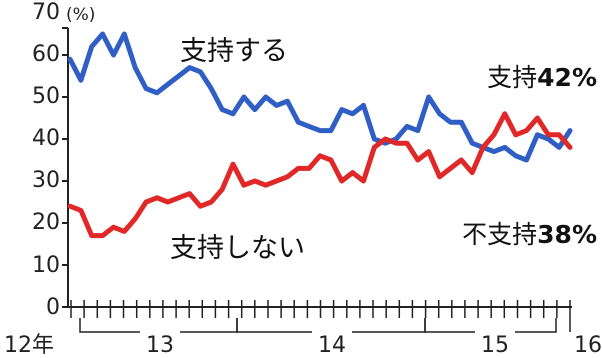 Image resolution: width=602 pixels, height=358 pixels. Describe the element at coordinates (46, 12) in the screenshot. I see `y-tick-label-70: 70` at that location.